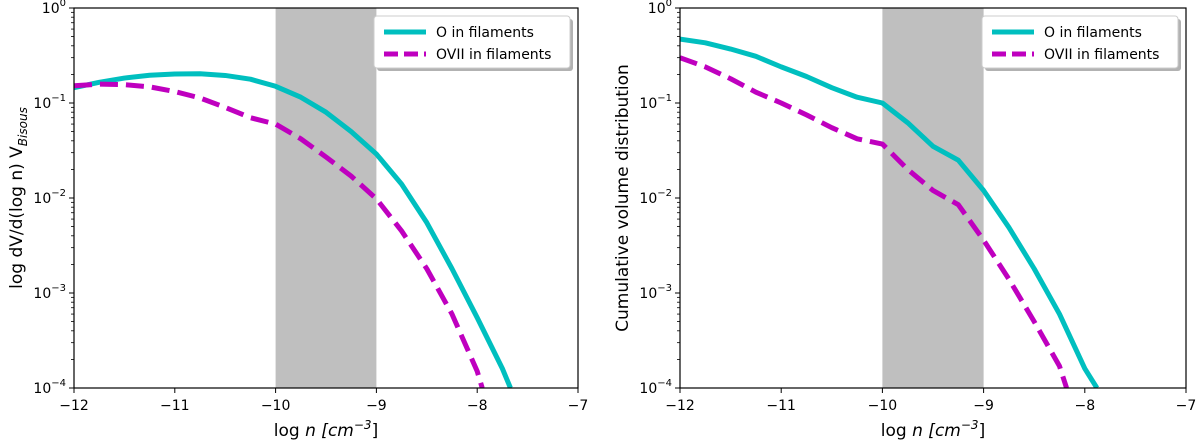 The height and width of the screenshot is (444, 1200). What do you see at coordinates (18, 198) in the screenshot?
I see `y-axis-label: log dV/d(log n) VBisous` at bounding box center [18, 198].